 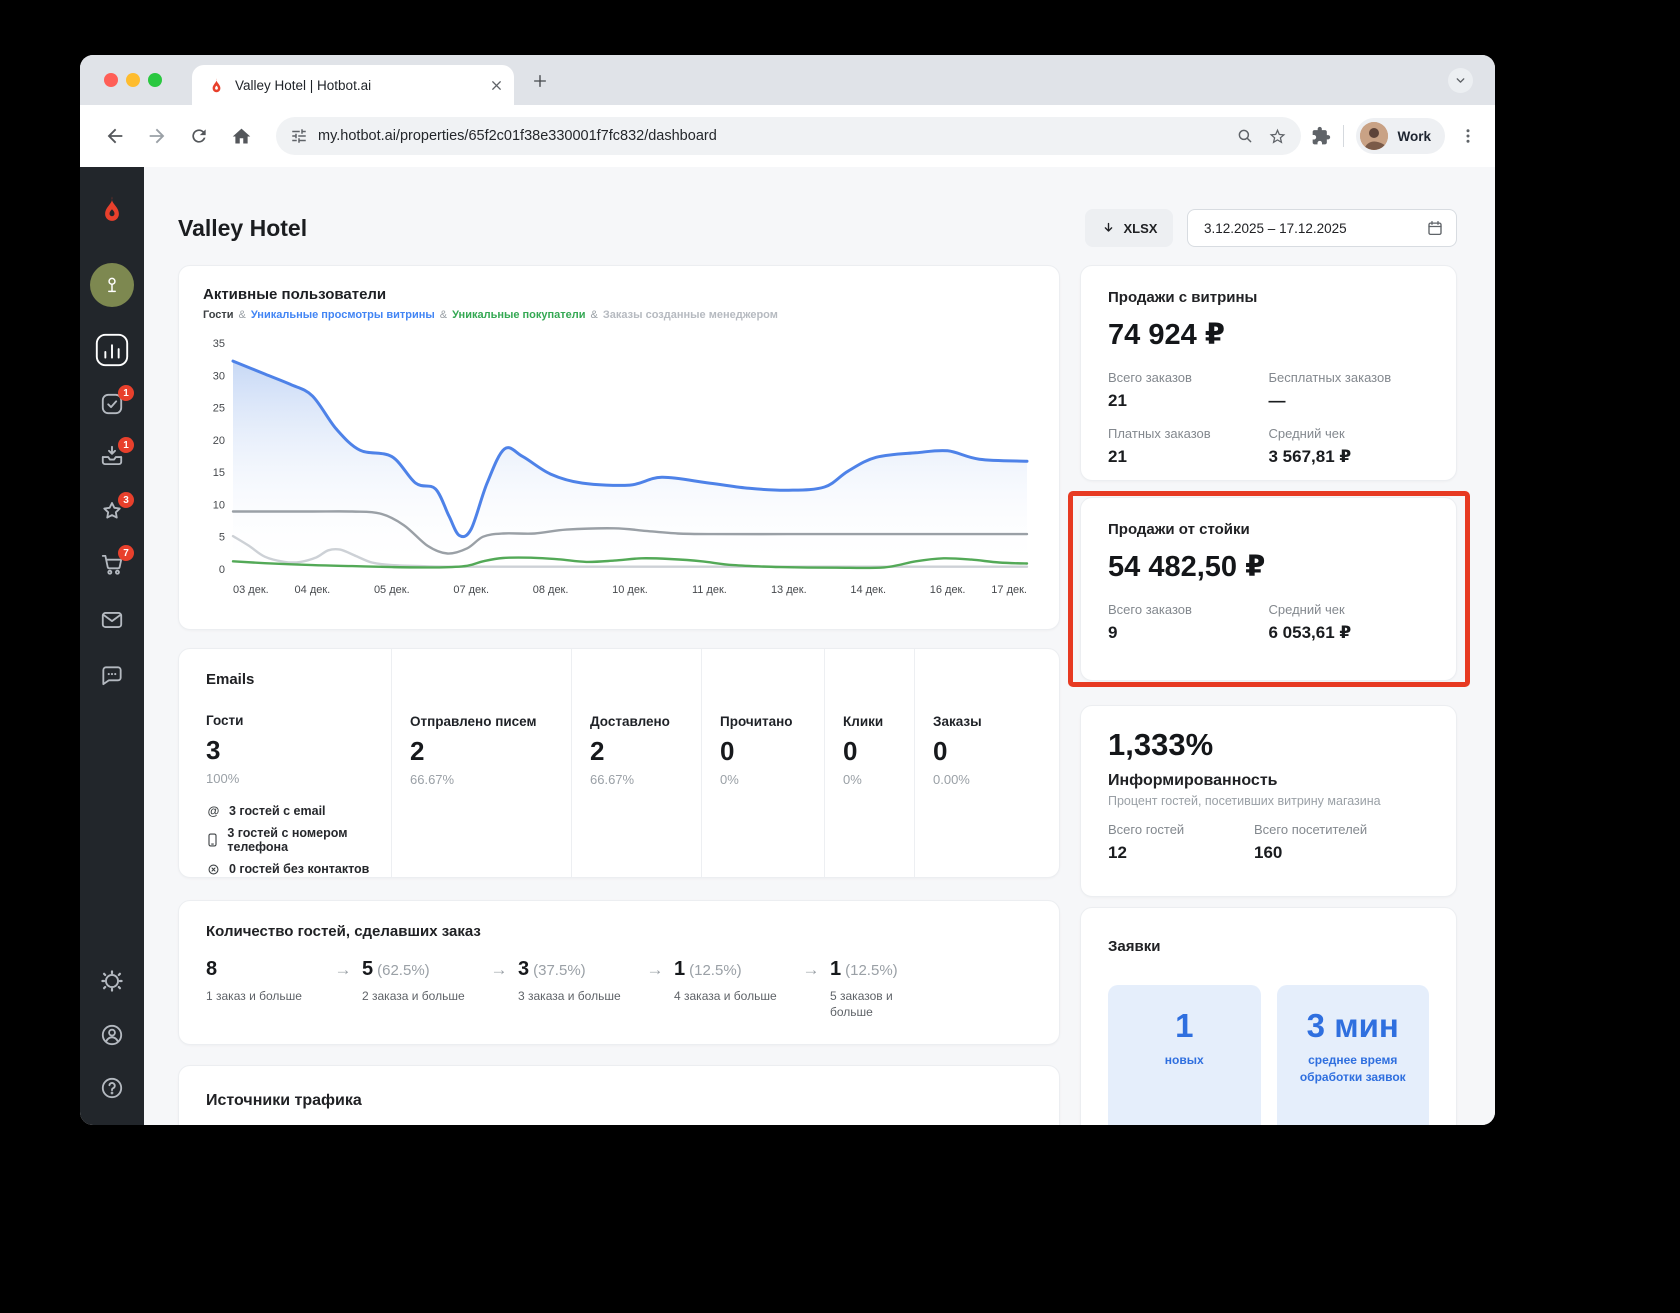 What do you see at coordinates (126, 500) in the screenshot?
I see `reviews-badge: 3` at bounding box center [126, 500].